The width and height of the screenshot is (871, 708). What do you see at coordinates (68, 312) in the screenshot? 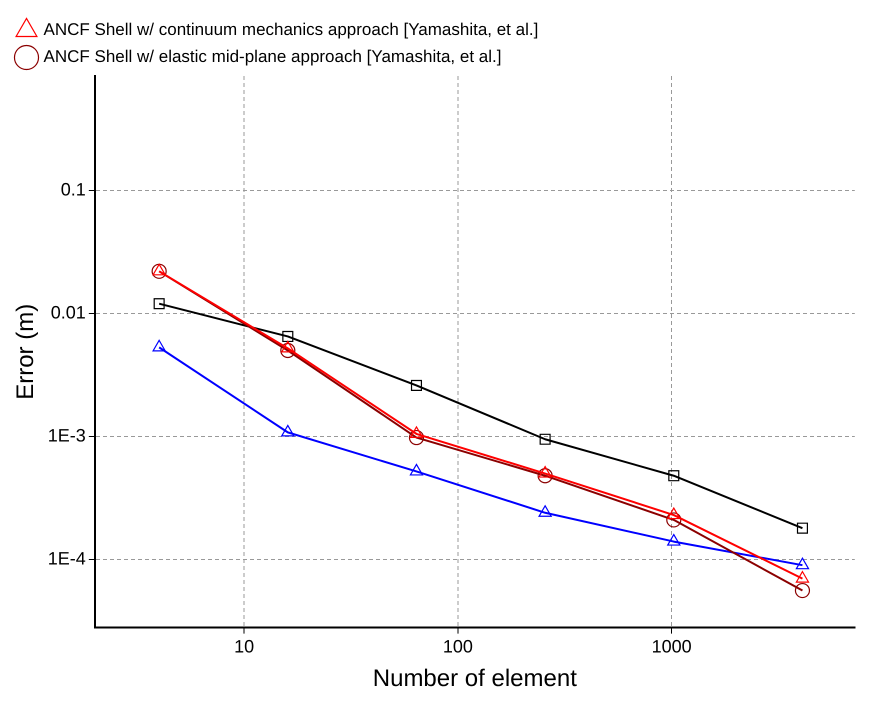
I see `y-tick-label: 0.01` at bounding box center [68, 312].